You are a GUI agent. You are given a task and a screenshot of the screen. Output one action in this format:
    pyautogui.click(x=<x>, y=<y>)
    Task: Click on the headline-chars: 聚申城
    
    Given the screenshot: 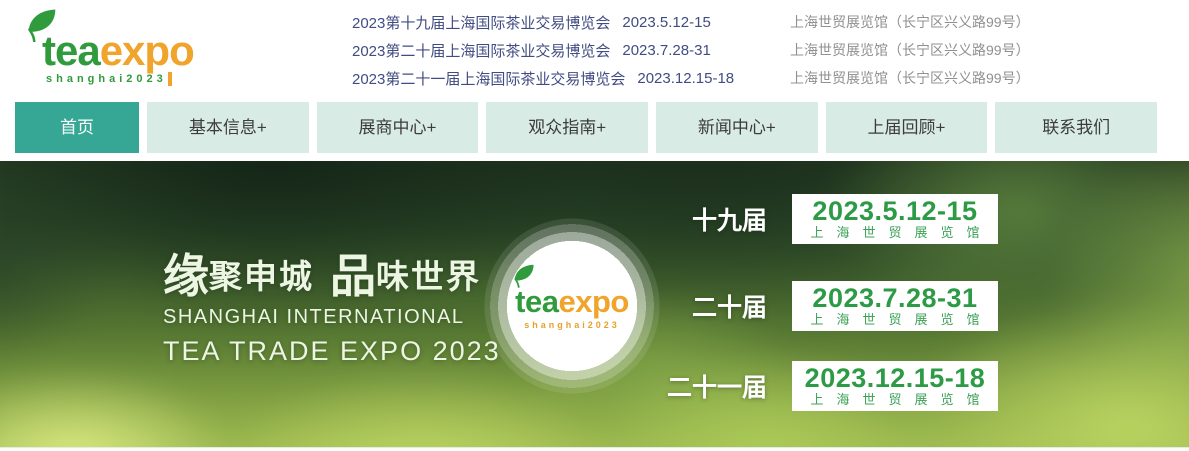 What is the action you would take?
    pyautogui.click(x=261, y=276)
    